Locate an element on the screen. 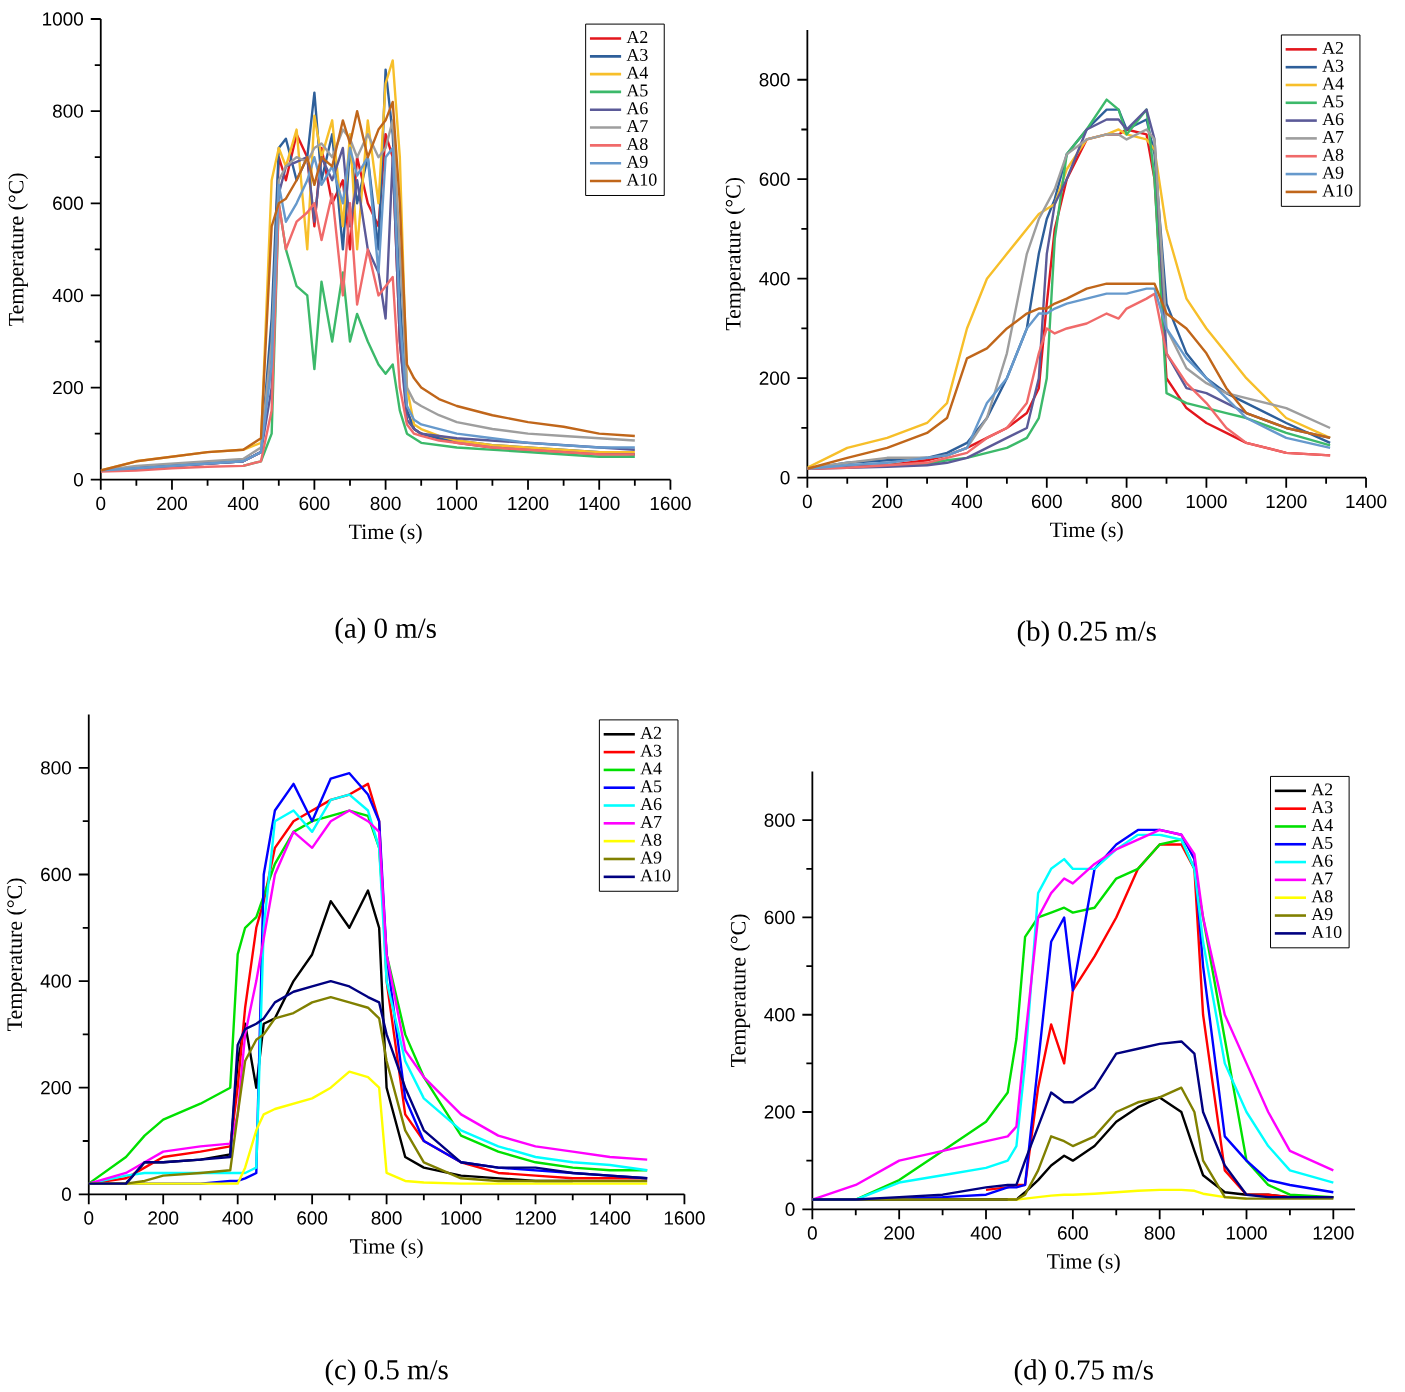 This screenshot has height=1392, width=1405. text: (d) 0.75 m/s is located at coordinates (1083, 1372).